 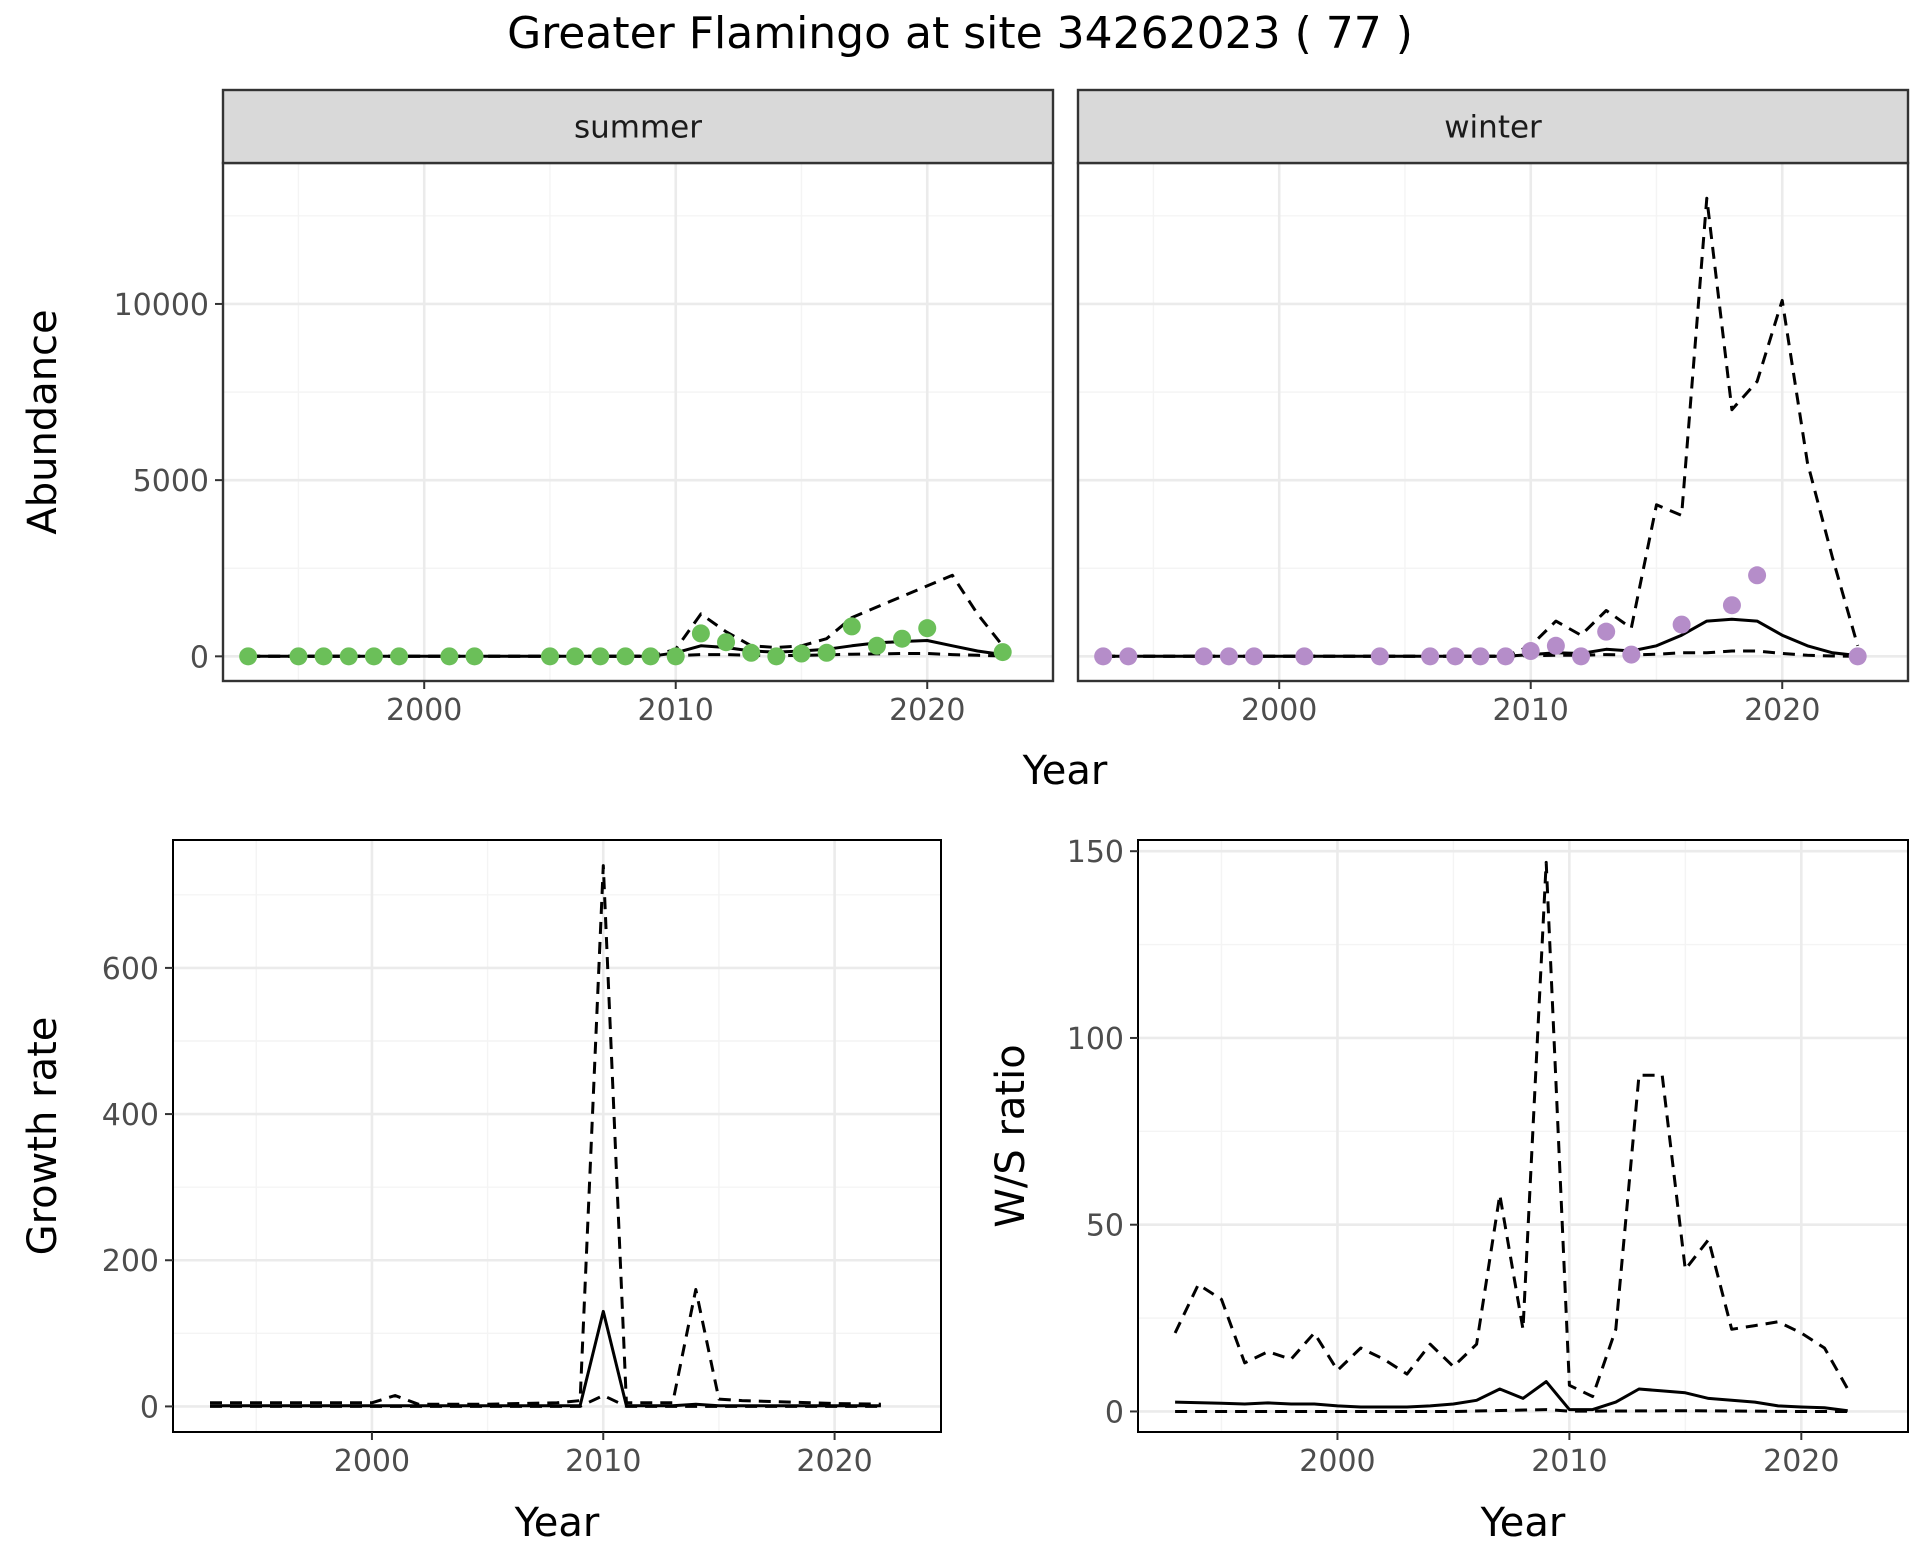 I want to click on growth-x-tick-label: 2010, so click(x=603, y=1461).